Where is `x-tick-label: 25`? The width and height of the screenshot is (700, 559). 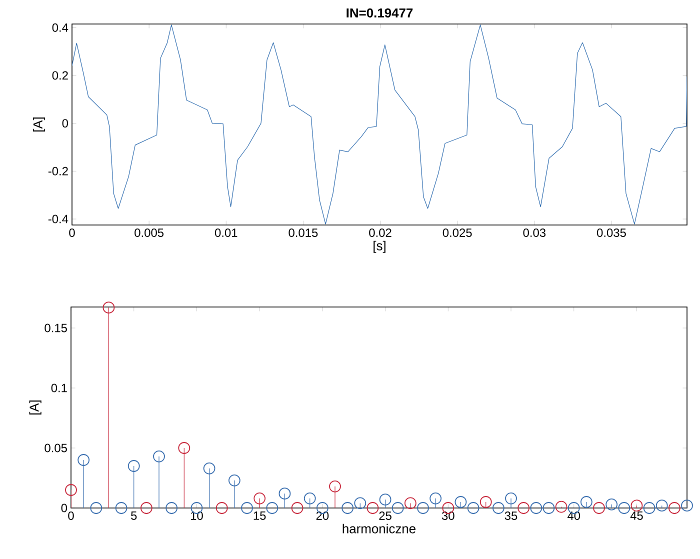
x-tick-label: 25 is located at coordinates (385, 516).